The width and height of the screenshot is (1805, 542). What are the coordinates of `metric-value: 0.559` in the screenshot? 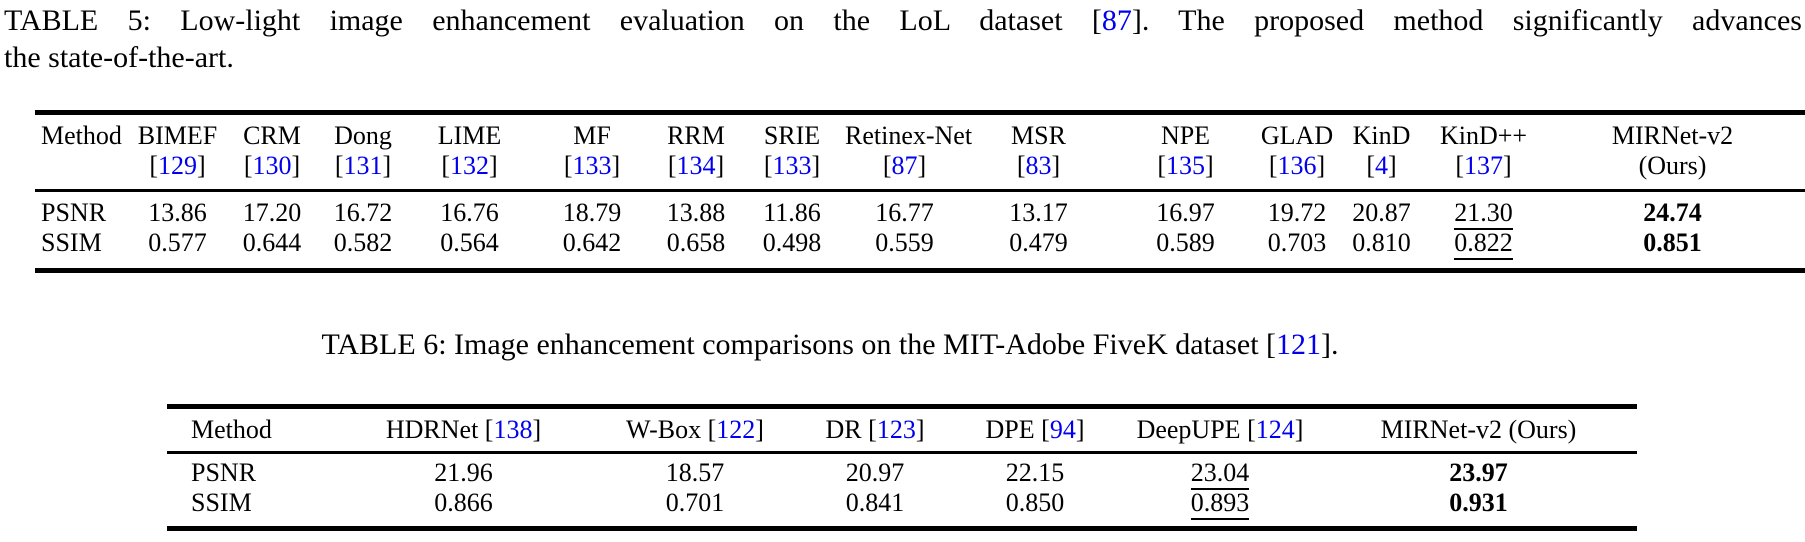 It's located at (904, 242).